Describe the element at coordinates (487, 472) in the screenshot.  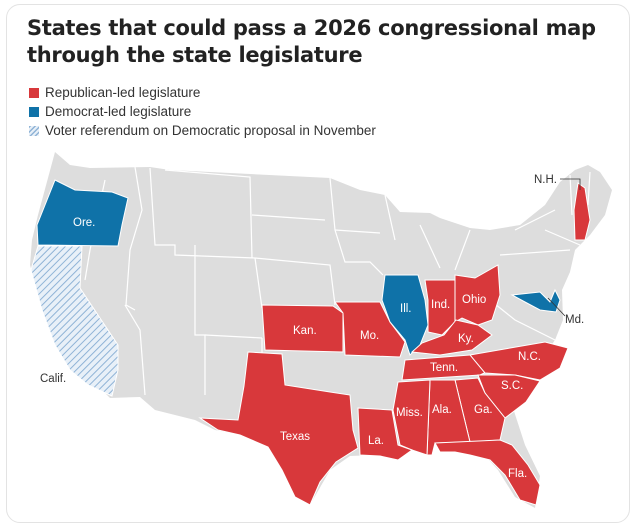
I see `state-florida` at that location.